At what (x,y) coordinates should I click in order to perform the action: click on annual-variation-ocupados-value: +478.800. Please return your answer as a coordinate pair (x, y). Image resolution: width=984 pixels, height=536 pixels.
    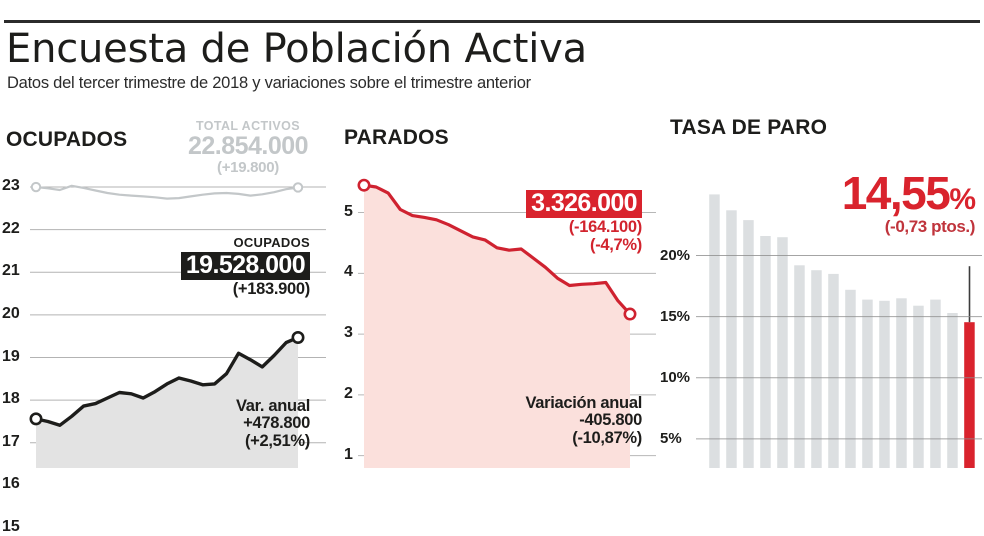
    Looking at the image, I should click on (276, 423).